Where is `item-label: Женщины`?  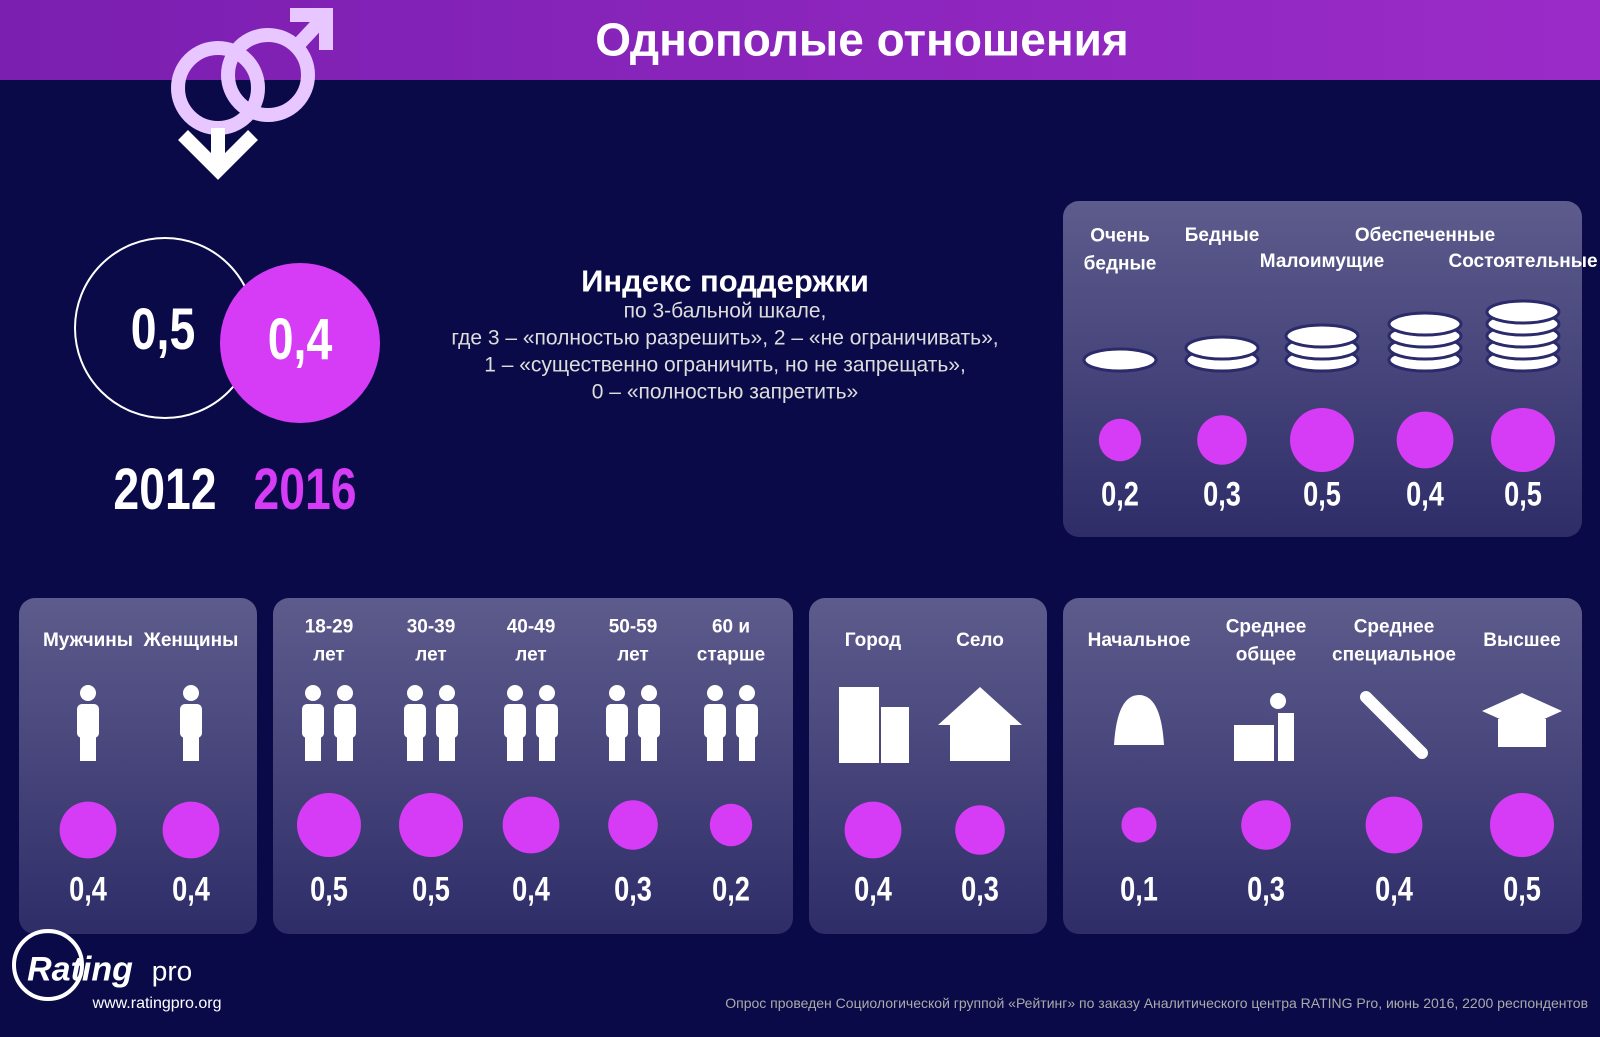
item-label: Женщины is located at coordinates (191, 641).